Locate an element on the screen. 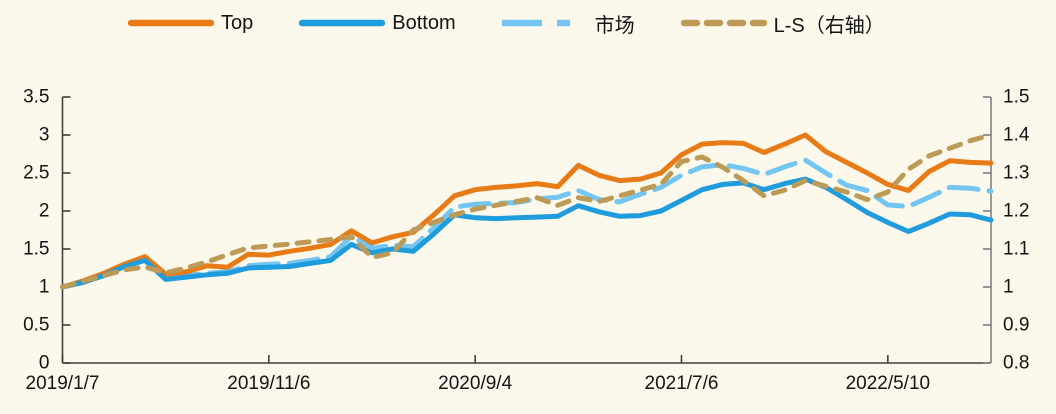  left-axis-tick-label: 3 is located at coordinates (44, 135).